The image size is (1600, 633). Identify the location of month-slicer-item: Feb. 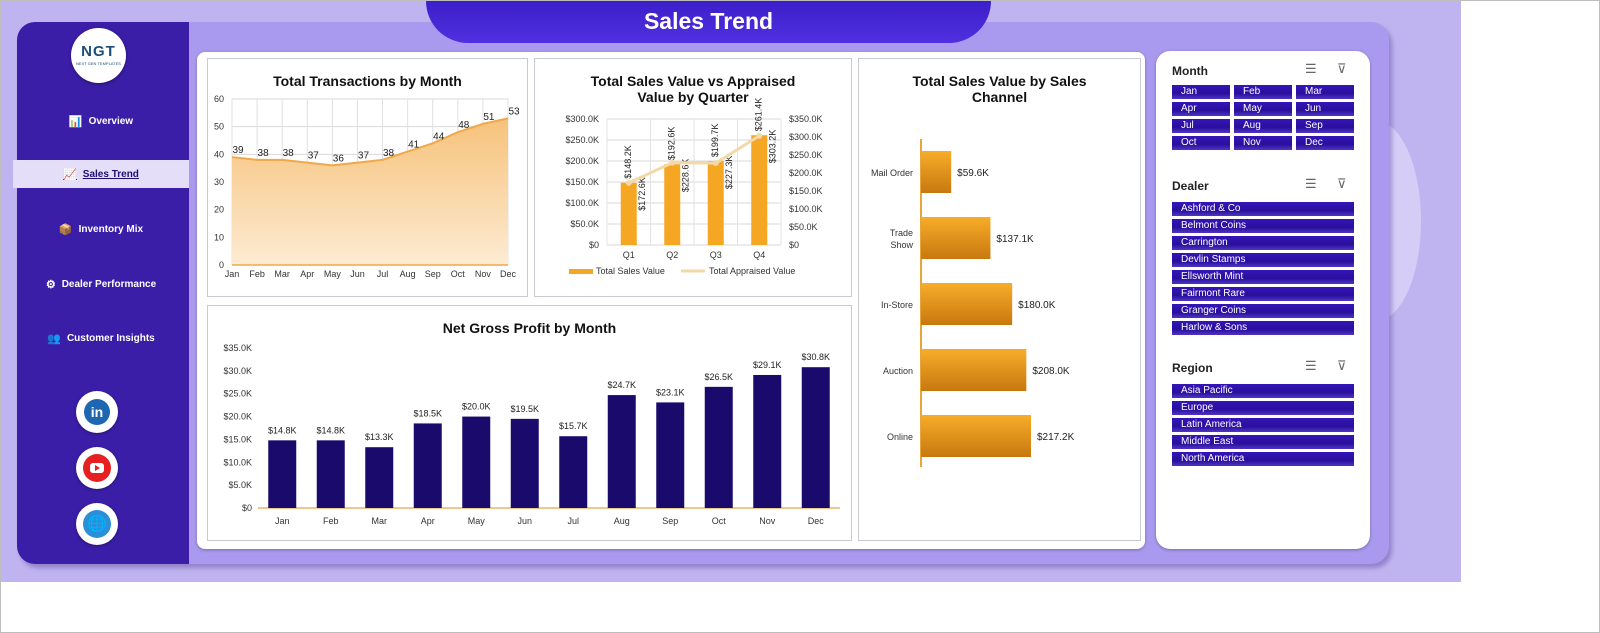
(1263, 92).